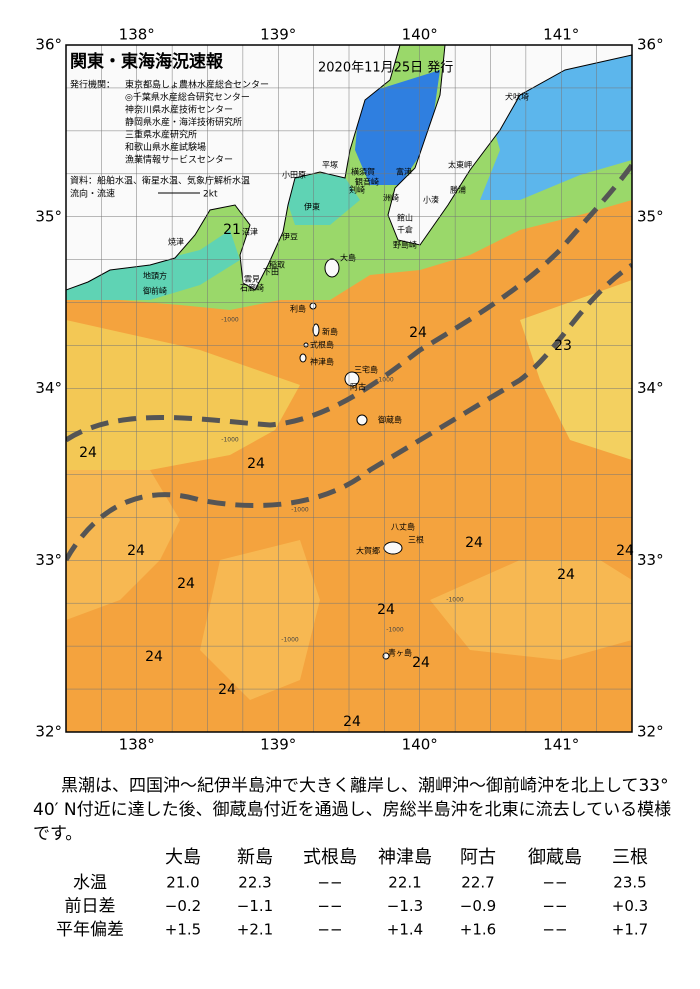 The width and height of the screenshot is (700, 989). Describe the element at coordinates (322, 345) in the screenshot. I see `place-name: 式根島` at that location.